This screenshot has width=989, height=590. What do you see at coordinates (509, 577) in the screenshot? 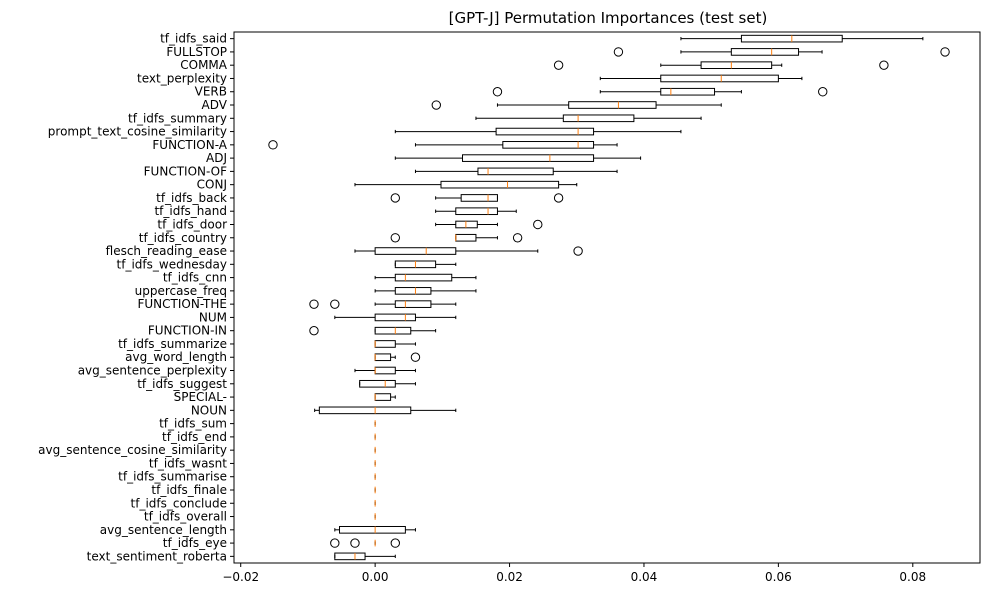
I see `x-tick-label: 0.02` at bounding box center [509, 577].